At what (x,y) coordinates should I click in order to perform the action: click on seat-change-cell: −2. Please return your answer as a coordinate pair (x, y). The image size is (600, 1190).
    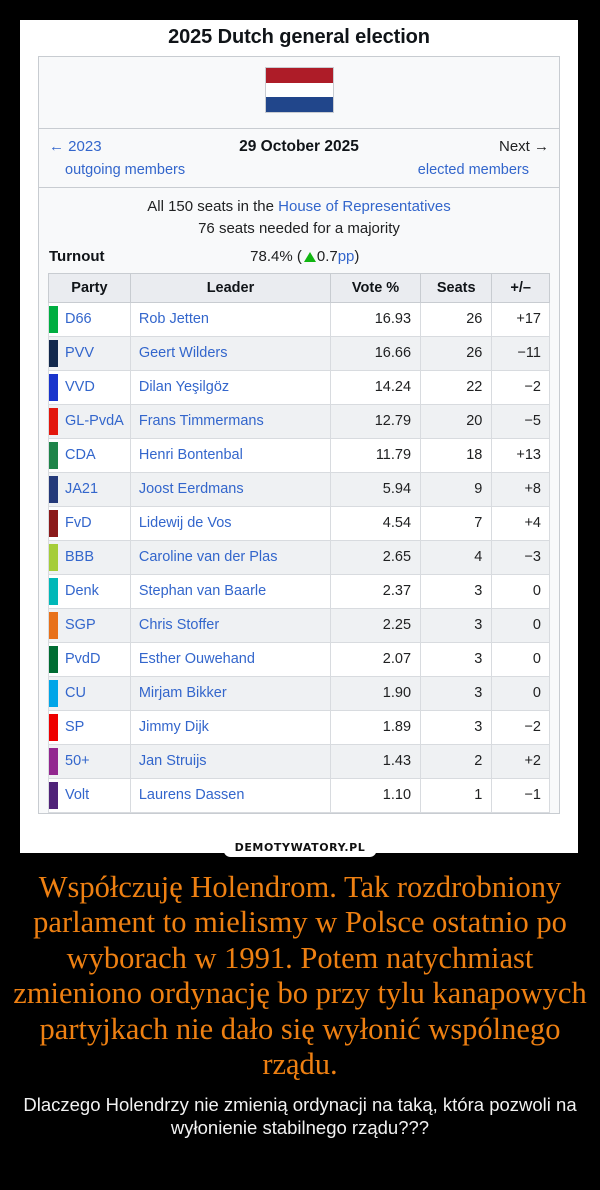
    Looking at the image, I should click on (520, 727).